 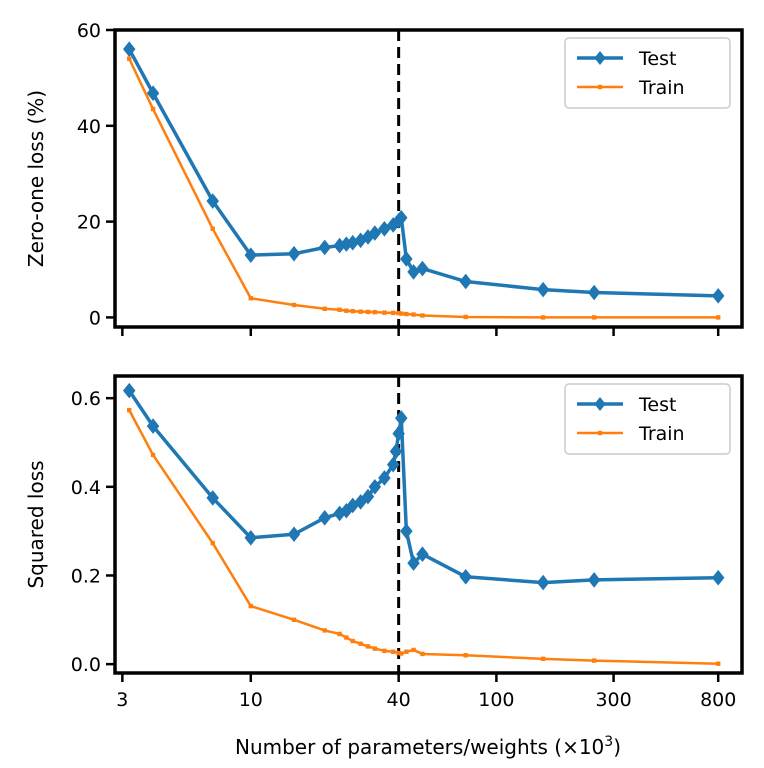 I want to click on y-tick-label: 20, so click(x=89, y=223).